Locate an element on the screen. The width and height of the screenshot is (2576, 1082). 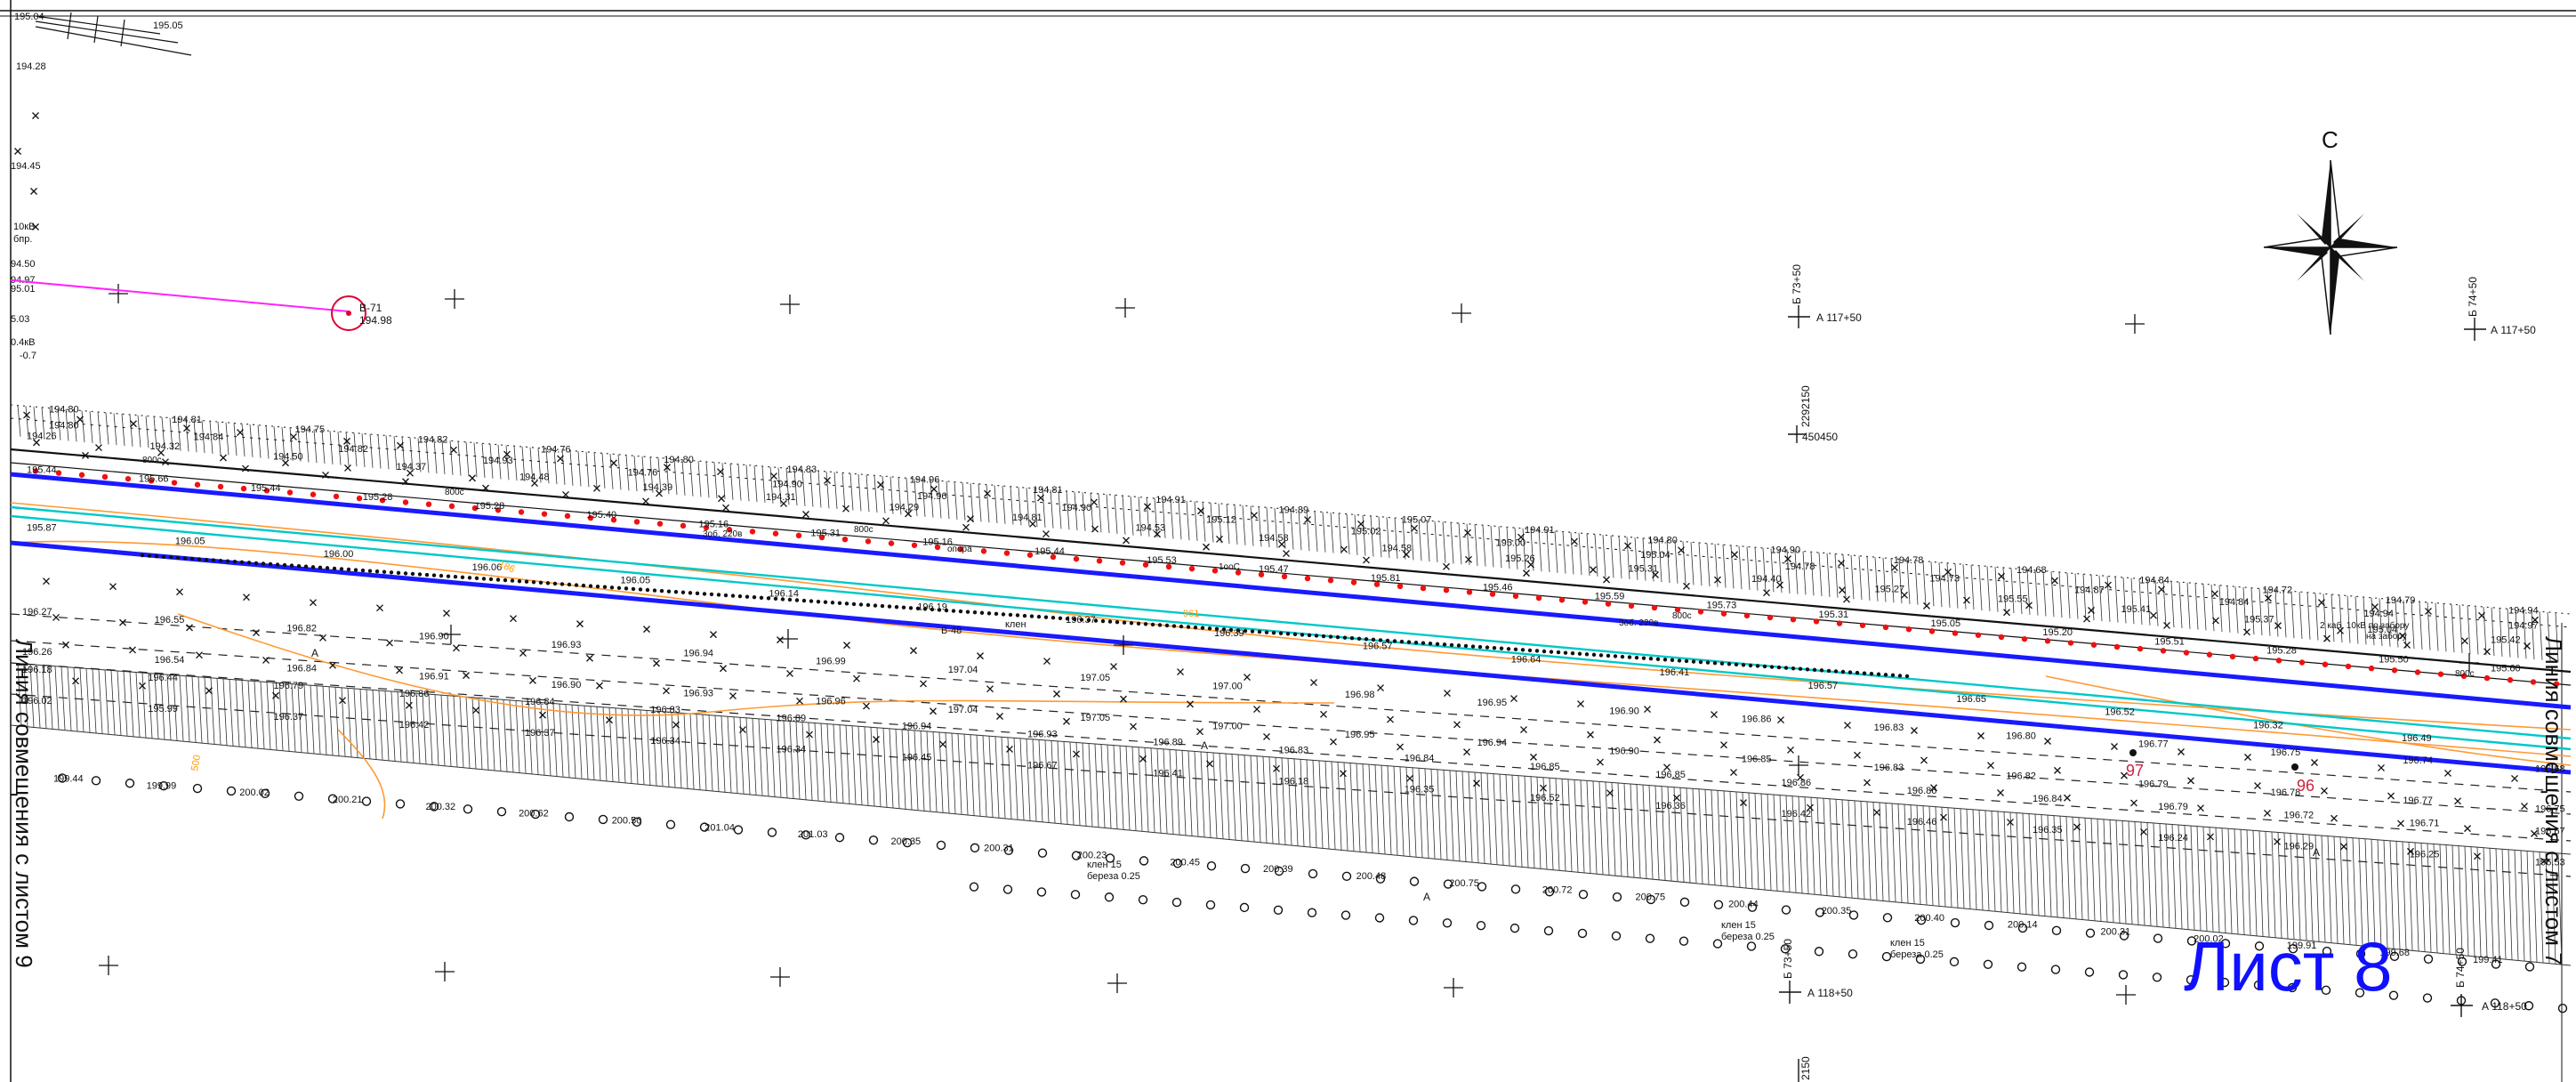
elevation-label: 196.84 is located at coordinates (301, 668).